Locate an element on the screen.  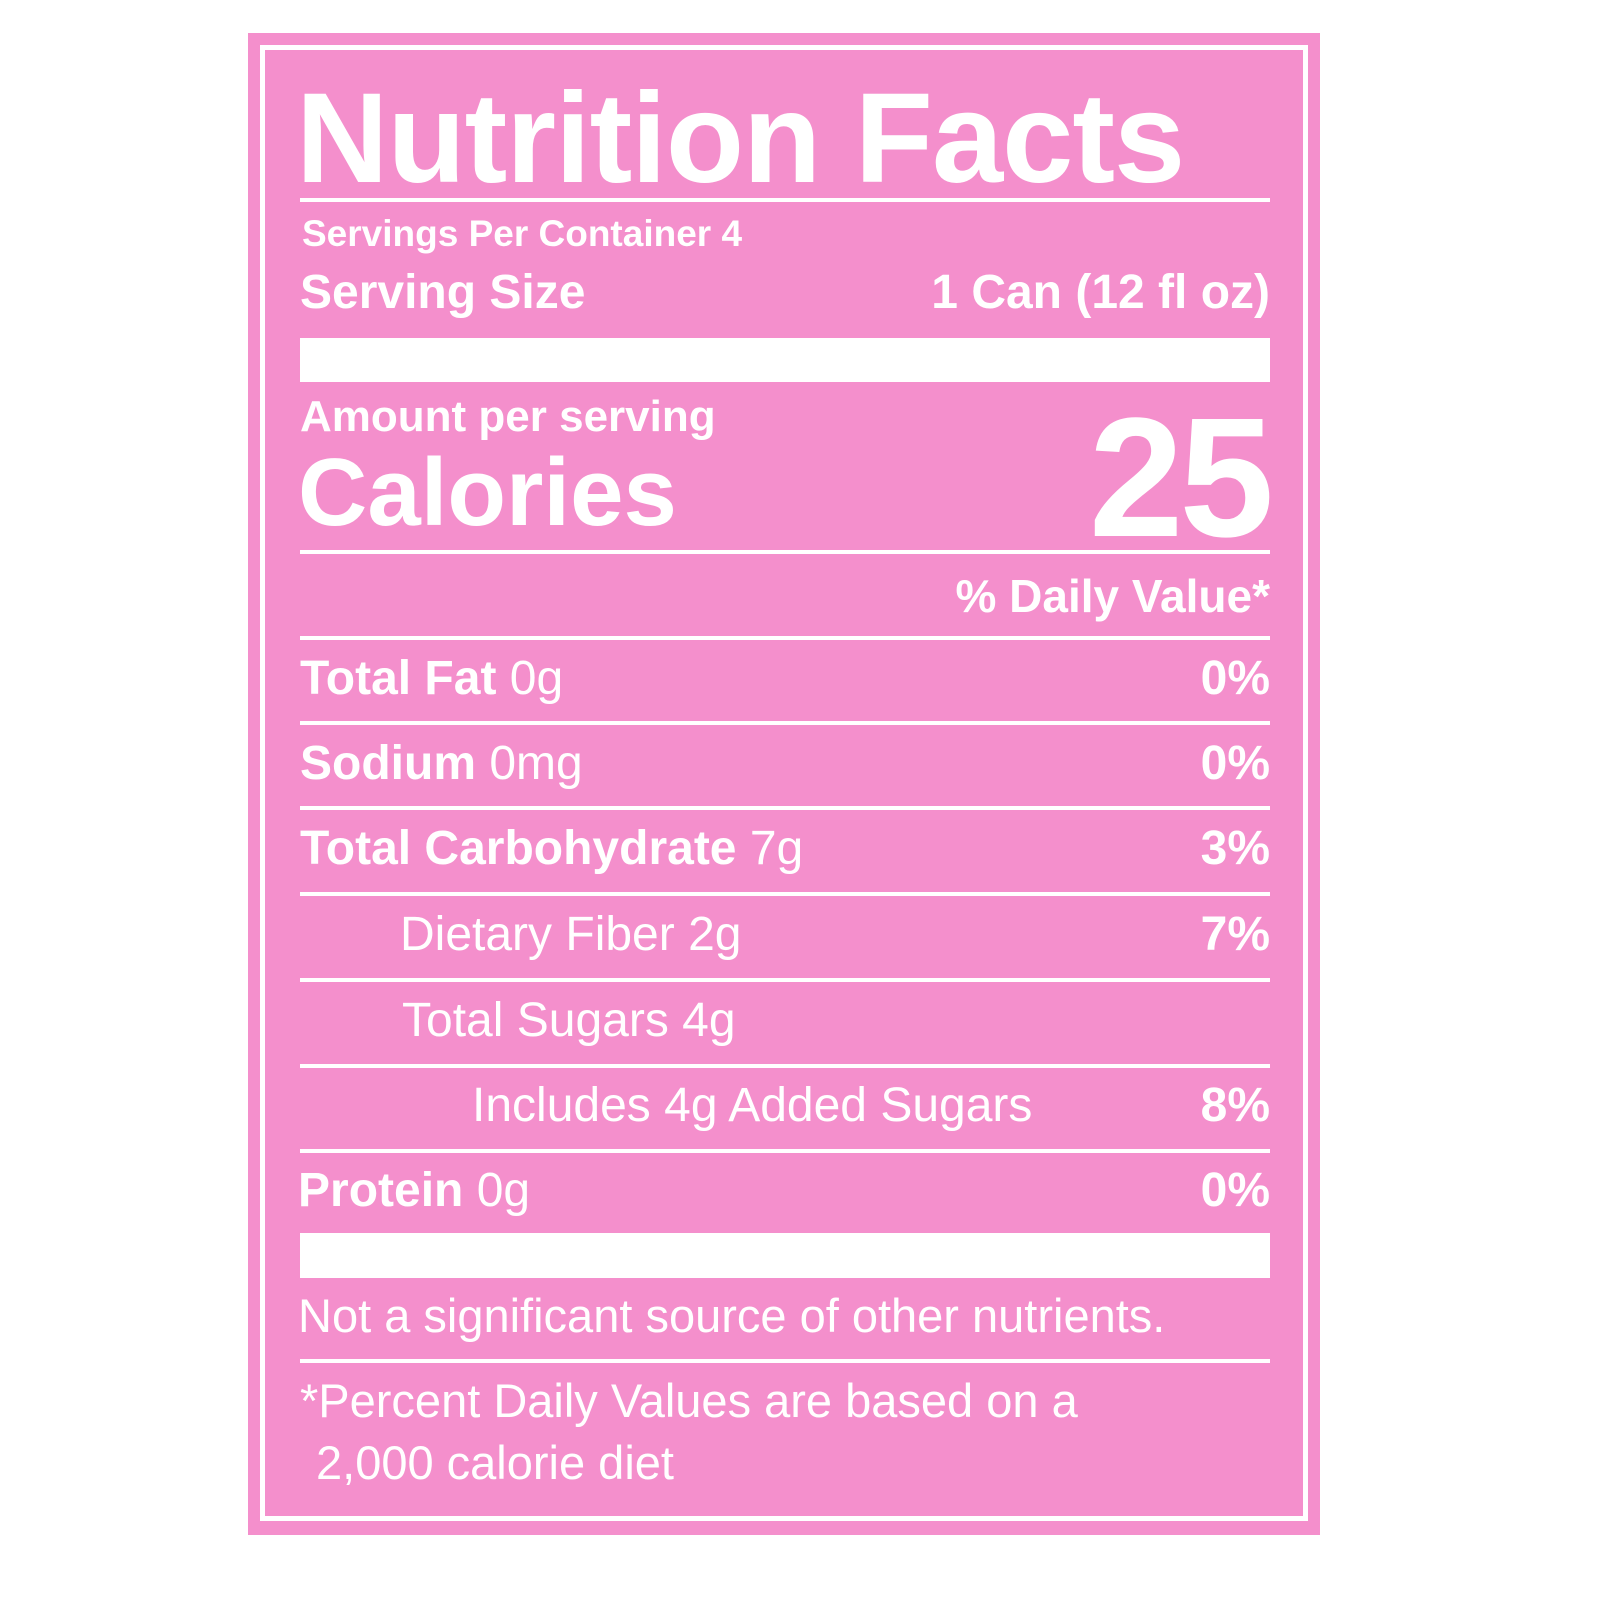
nutrient-name: Sodium is located at coordinates (388, 763).